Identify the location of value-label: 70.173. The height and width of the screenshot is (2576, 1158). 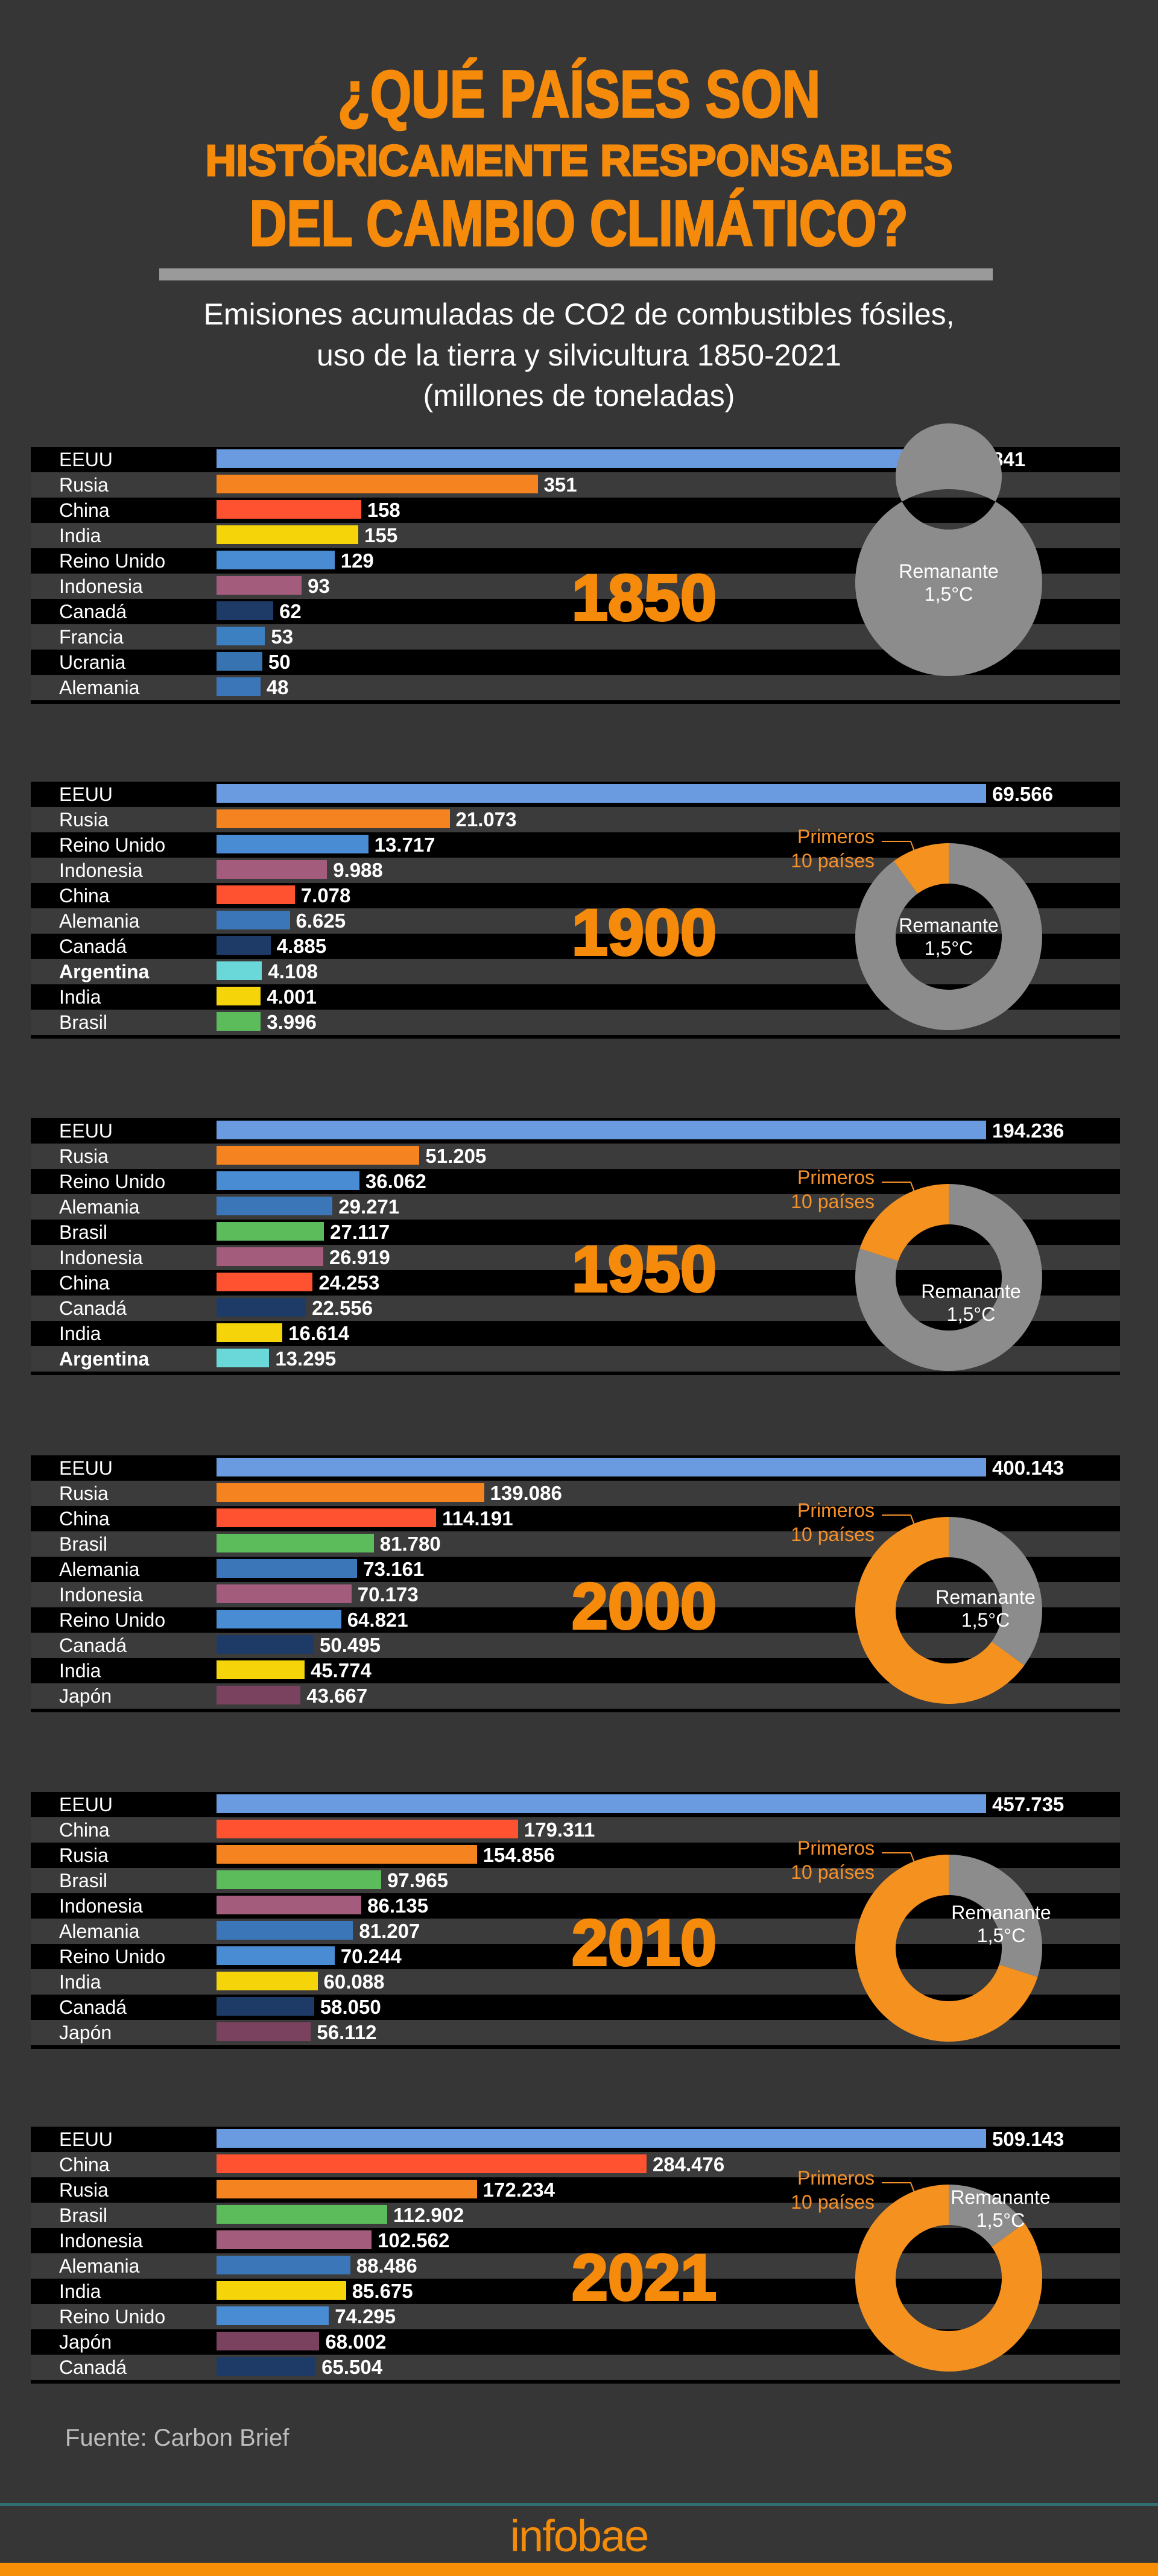
(388, 1594).